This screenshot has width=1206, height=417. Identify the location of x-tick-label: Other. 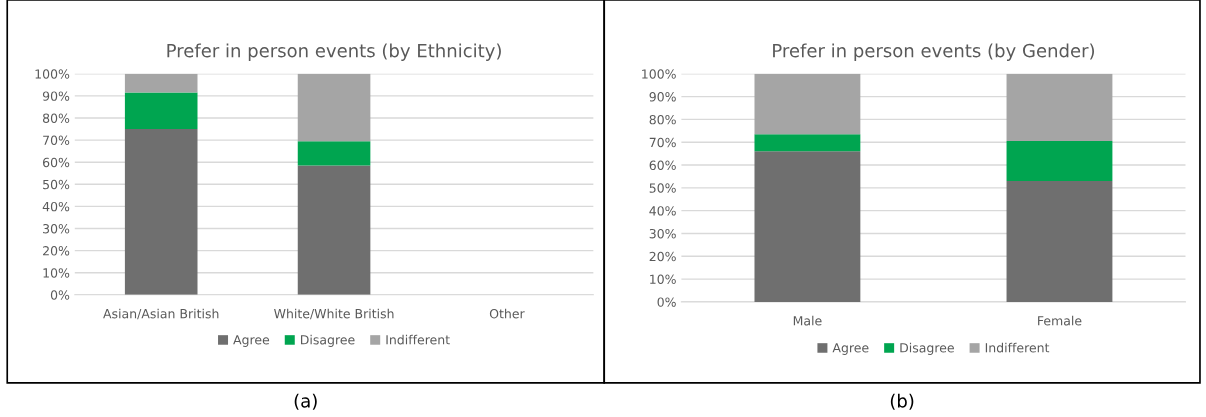
(507, 313).